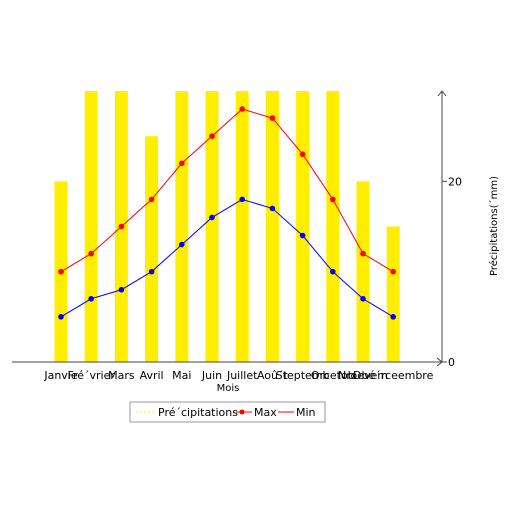 This screenshot has height=512, width=512. Describe the element at coordinates (273, 375) in the screenshot. I see `x-tick-label-8: Aoû´t` at that location.